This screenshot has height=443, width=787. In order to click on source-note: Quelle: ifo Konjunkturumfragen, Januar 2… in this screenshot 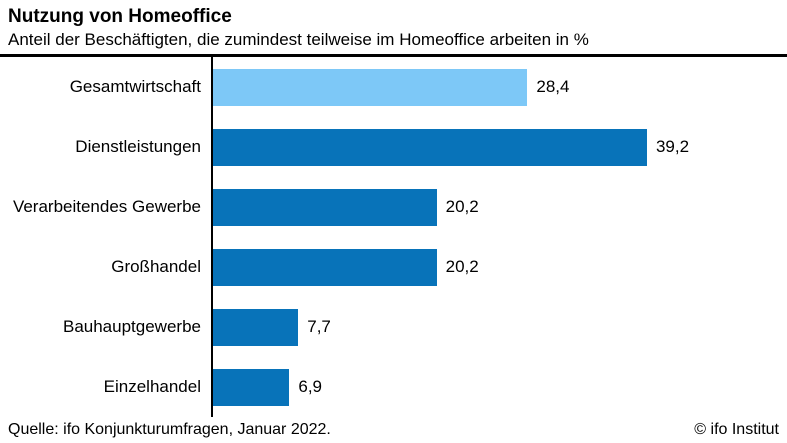, I will do `click(169, 429)`.